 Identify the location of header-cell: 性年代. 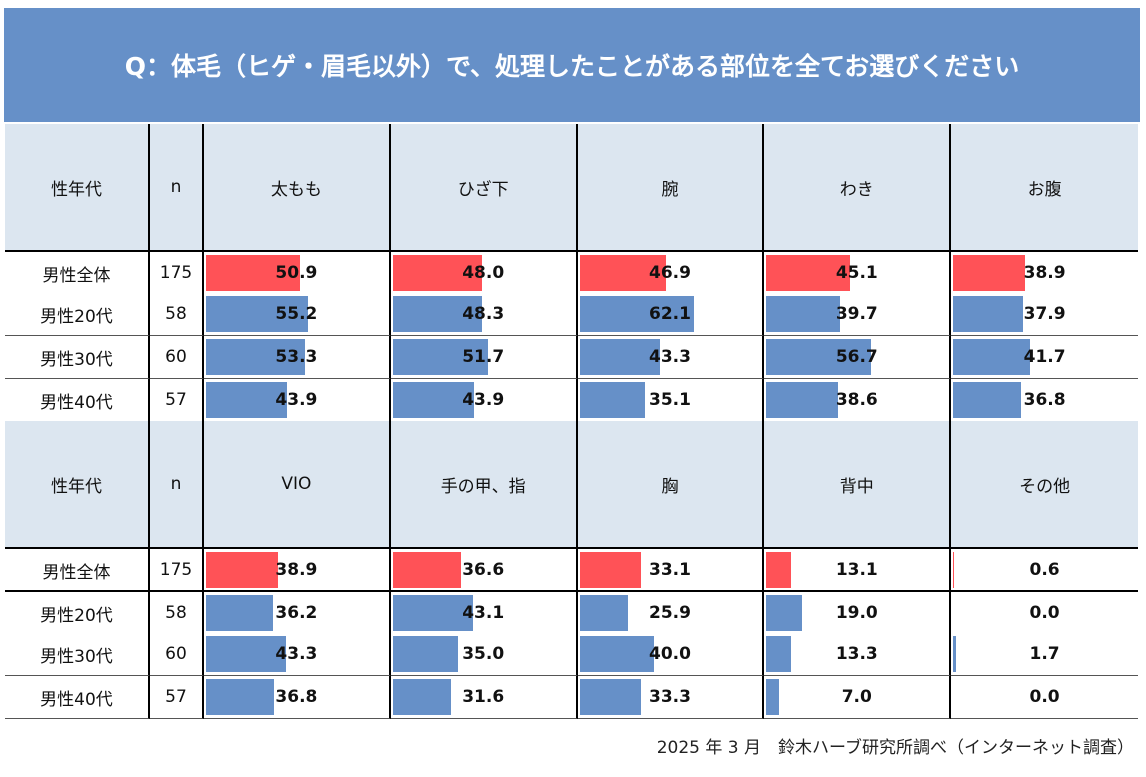
(77, 187).